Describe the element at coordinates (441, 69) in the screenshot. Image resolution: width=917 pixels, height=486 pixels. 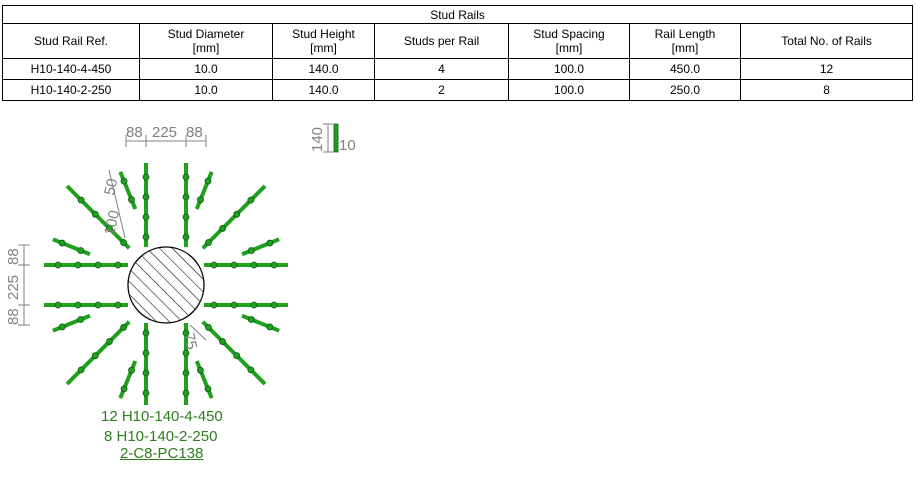
I see `cell-studs: 4` at that location.